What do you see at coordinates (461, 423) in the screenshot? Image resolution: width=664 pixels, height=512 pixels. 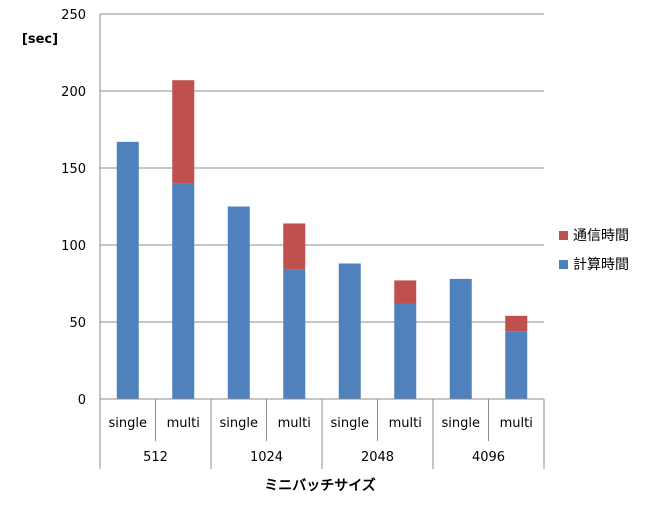 I see `x-subcategory-label-6: single` at bounding box center [461, 423].